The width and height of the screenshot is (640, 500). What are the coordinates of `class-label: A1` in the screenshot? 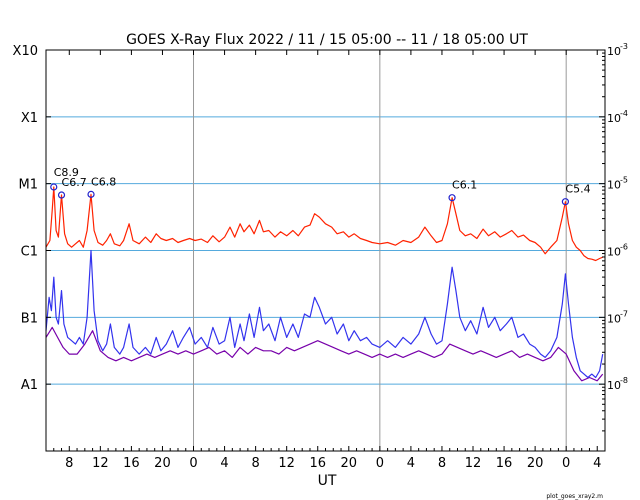 It's located at (29, 385).